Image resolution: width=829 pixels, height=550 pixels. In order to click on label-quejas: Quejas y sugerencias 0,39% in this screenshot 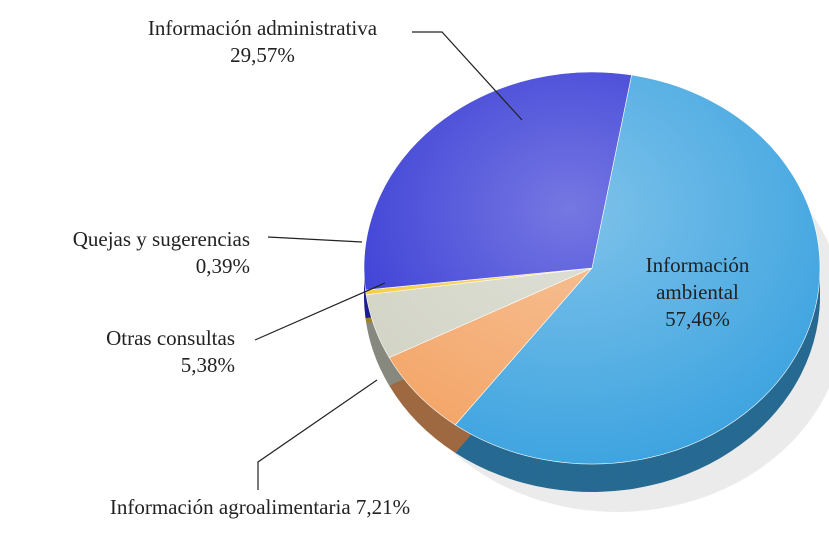, I will do `click(125, 253)`.